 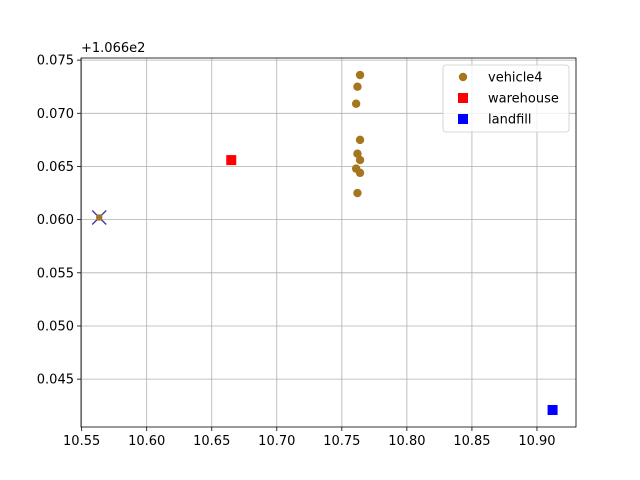 I want to click on legend-label-landfill: landfill, so click(x=509, y=120).